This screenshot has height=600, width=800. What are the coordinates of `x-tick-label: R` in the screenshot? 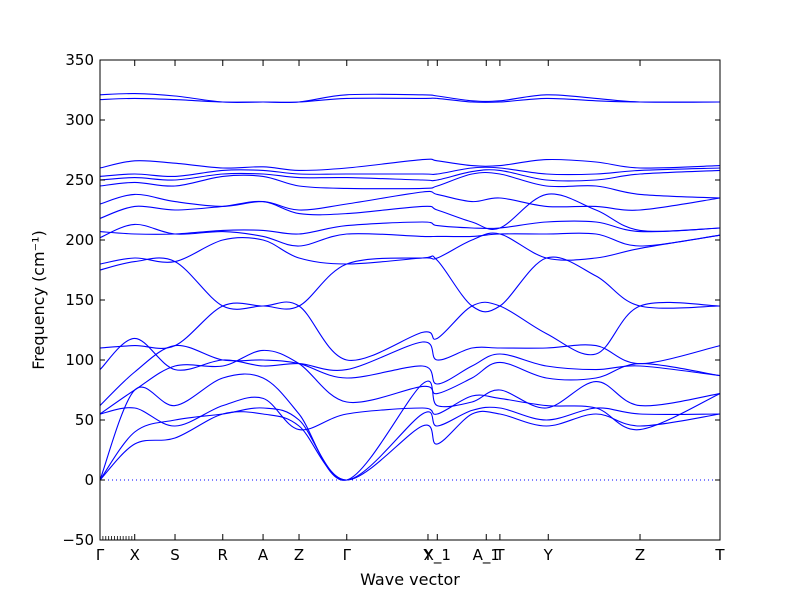 It's located at (223, 555).